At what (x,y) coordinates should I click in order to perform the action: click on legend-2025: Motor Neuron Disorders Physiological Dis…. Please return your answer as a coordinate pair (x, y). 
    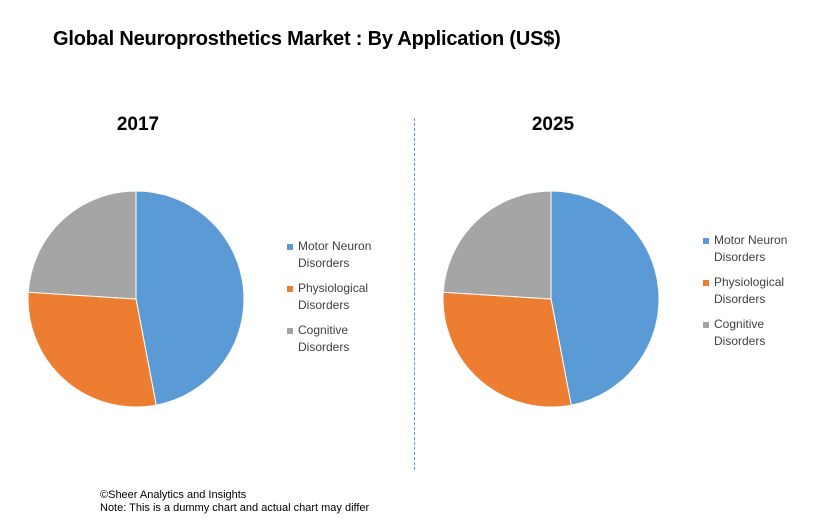
    Looking at the image, I should click on (748, 295).